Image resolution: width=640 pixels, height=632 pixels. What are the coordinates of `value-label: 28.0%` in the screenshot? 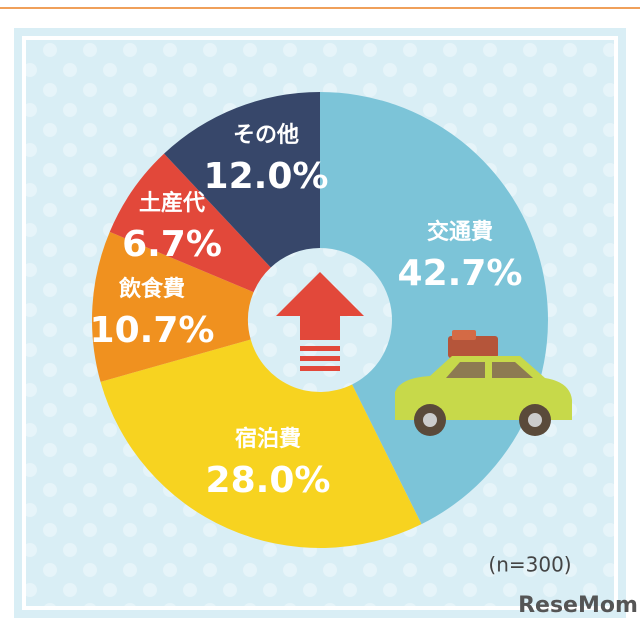 It's located at (268, 480).